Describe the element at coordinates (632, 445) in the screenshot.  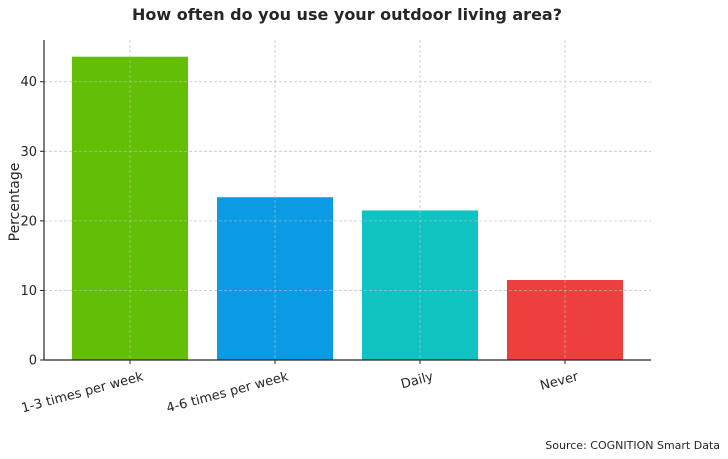
I see `source-note: Source: COGNITION Smart Data` at that location.